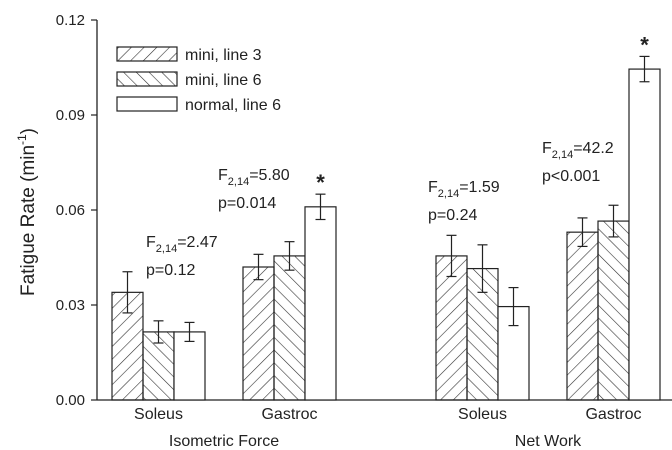  Describe the element at coordinates (224, 441) in the screenshot. I see `x-group-label: Isometric Force` at that location.